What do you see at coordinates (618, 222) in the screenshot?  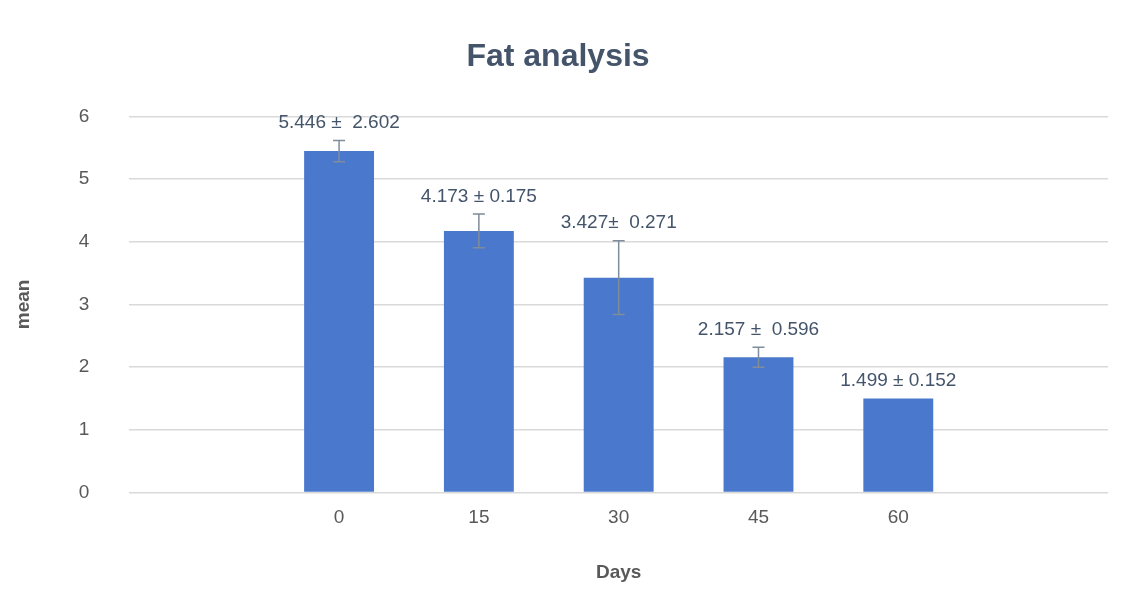 I see `data-label: 3.427± 0.271` at bounding box center [618, 222].